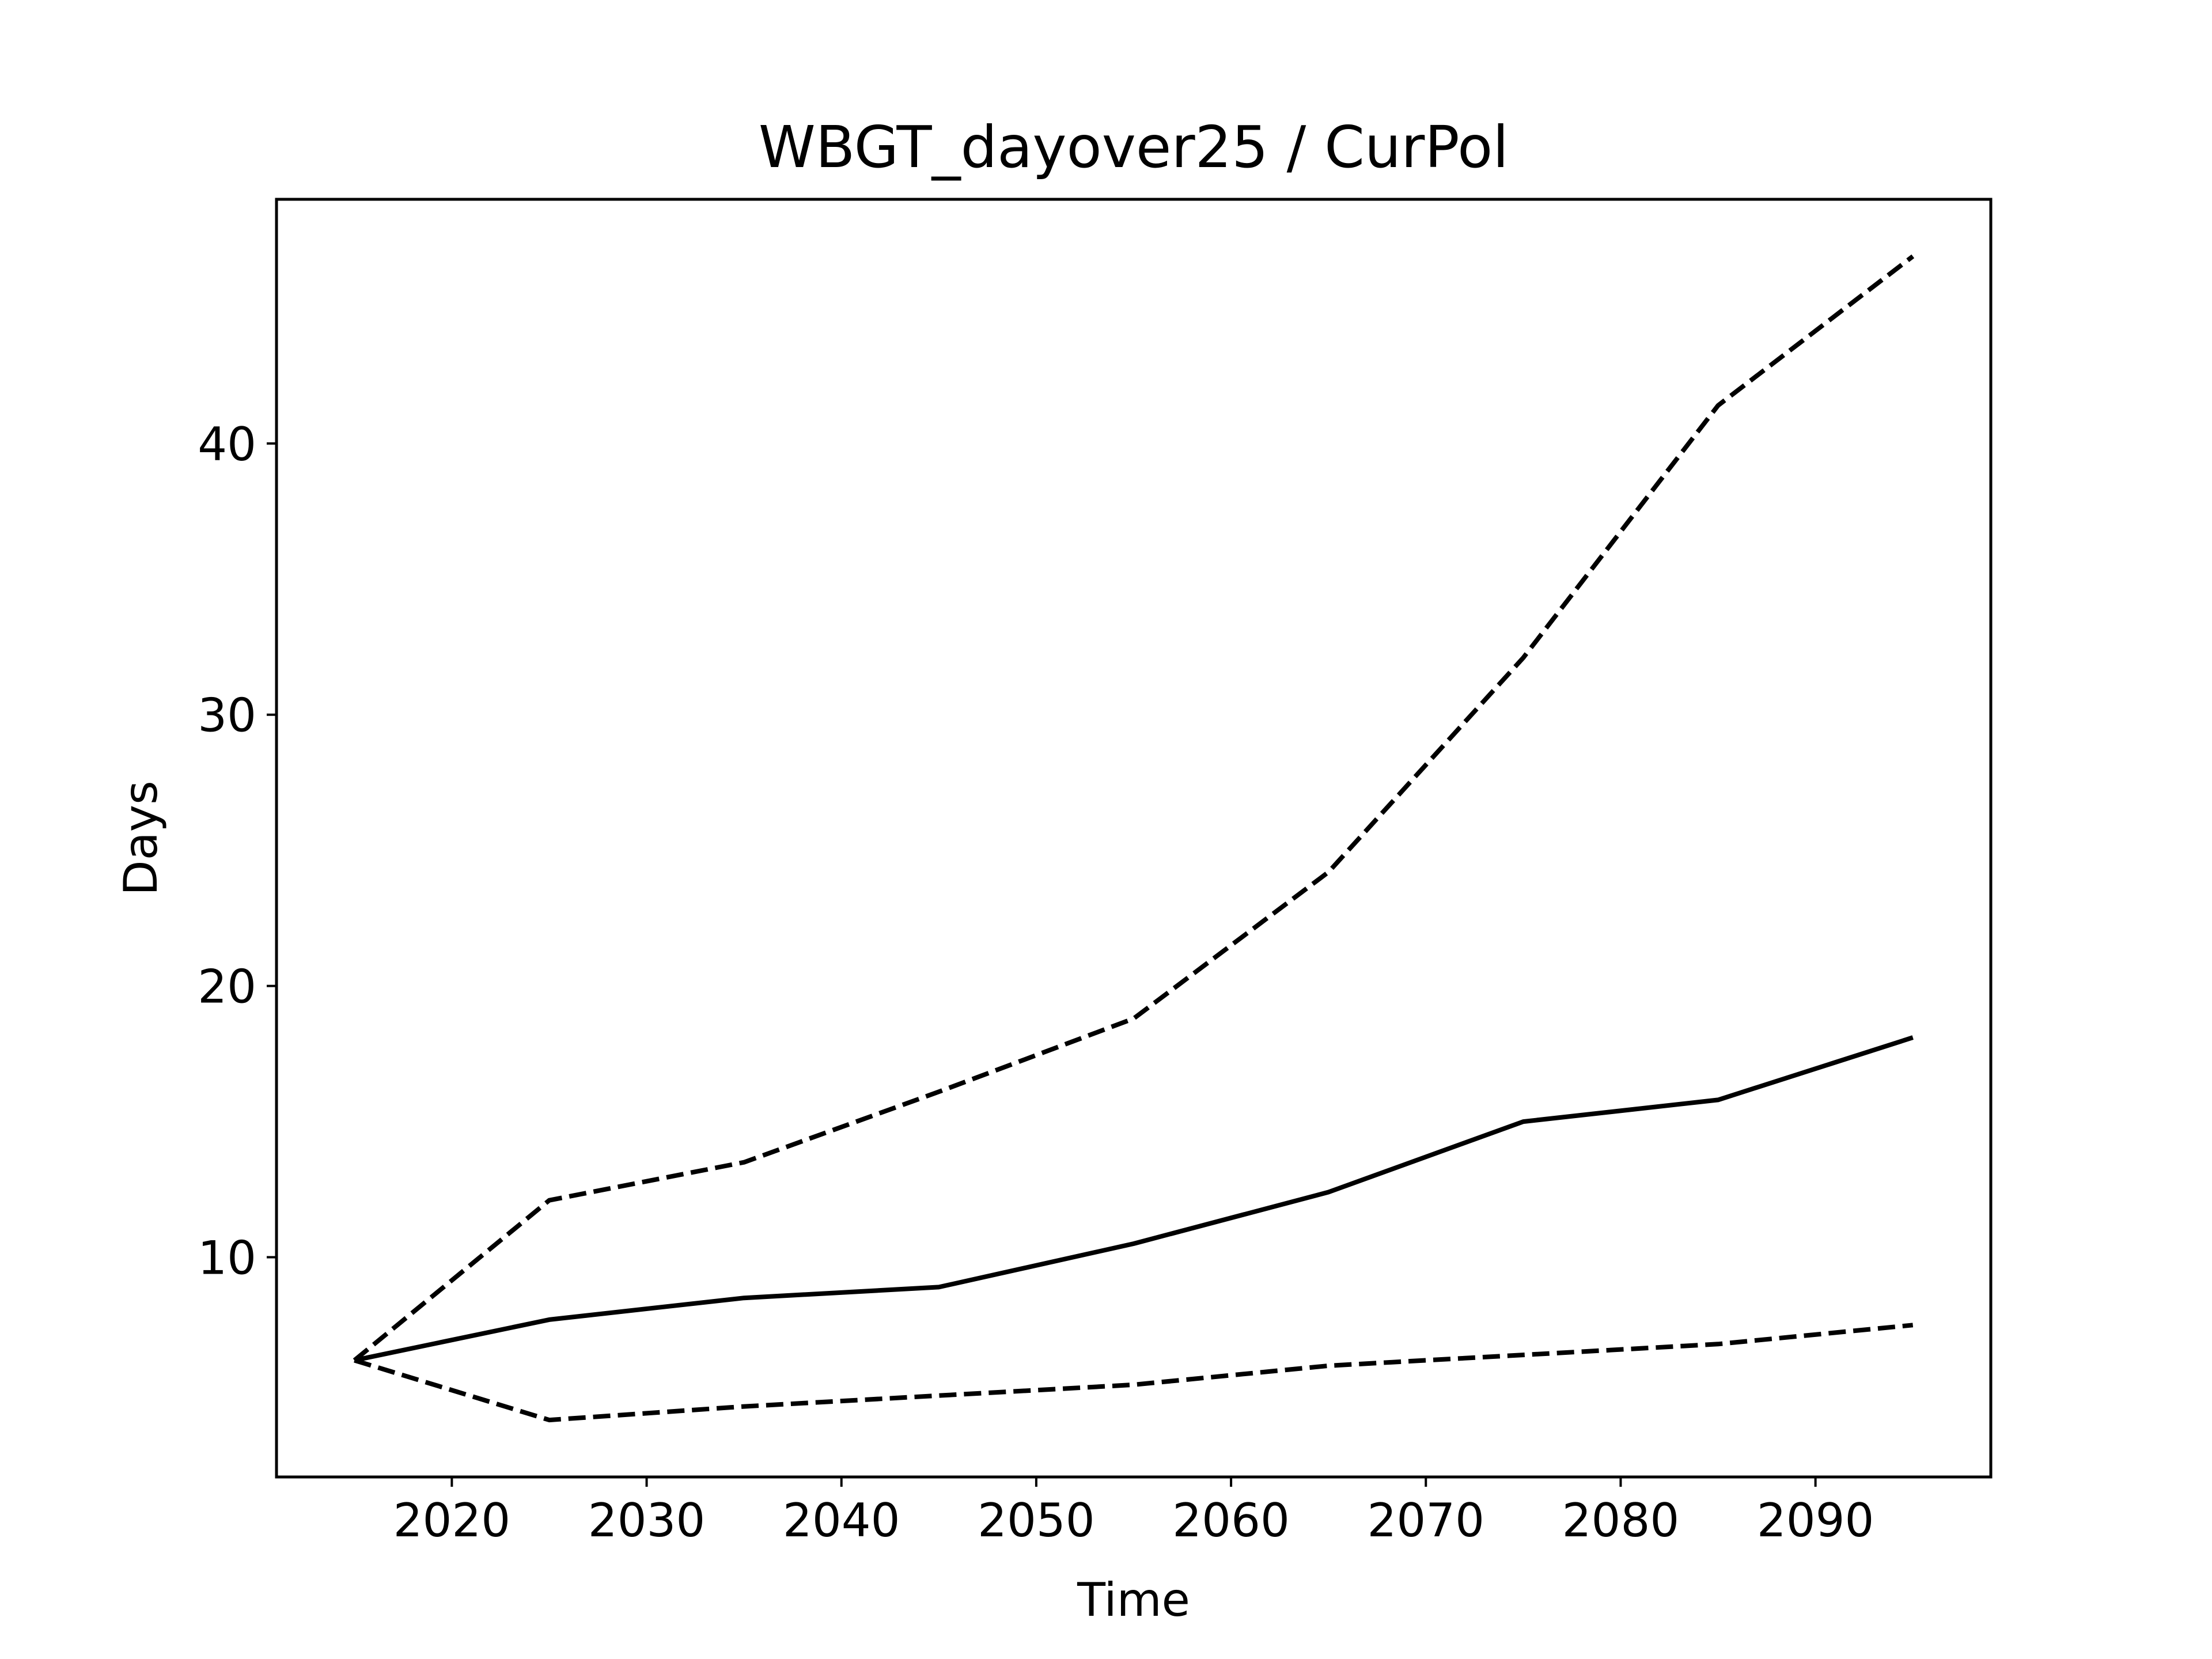  Describe the element at coordinates (237, 851) in the screenshot. I see `y-axis-ticks: 10 20 30 40` at that location.